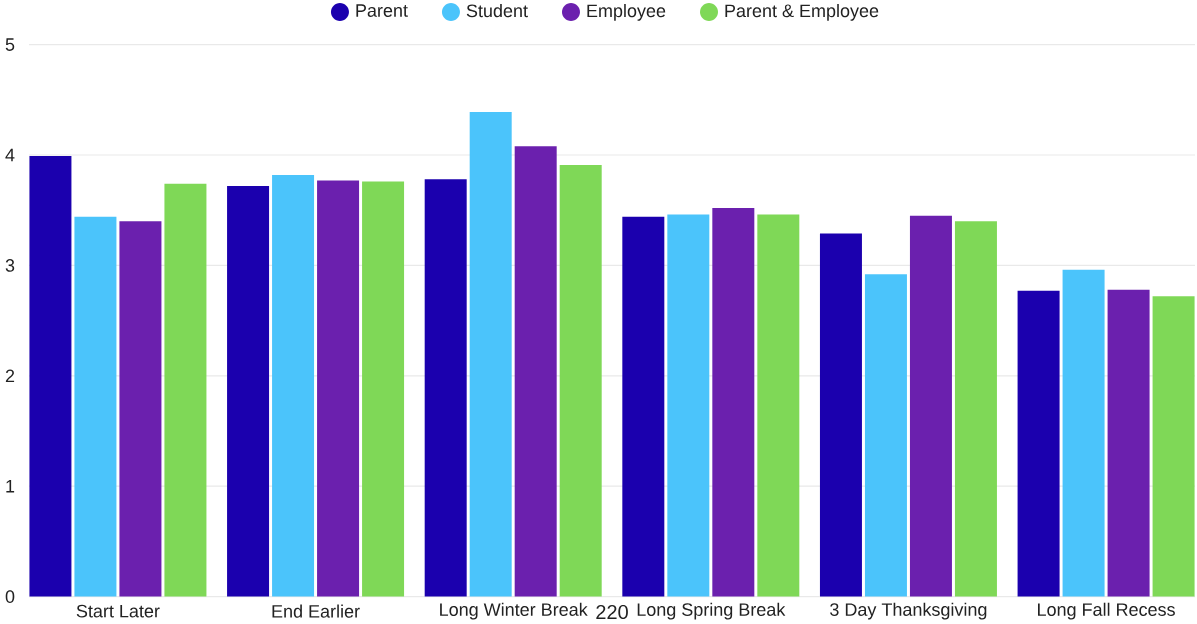  What do you see at coordinates (10, 486) in the screenshot?
I see `y-tick-label: 1` at bounding box center [10, 486].